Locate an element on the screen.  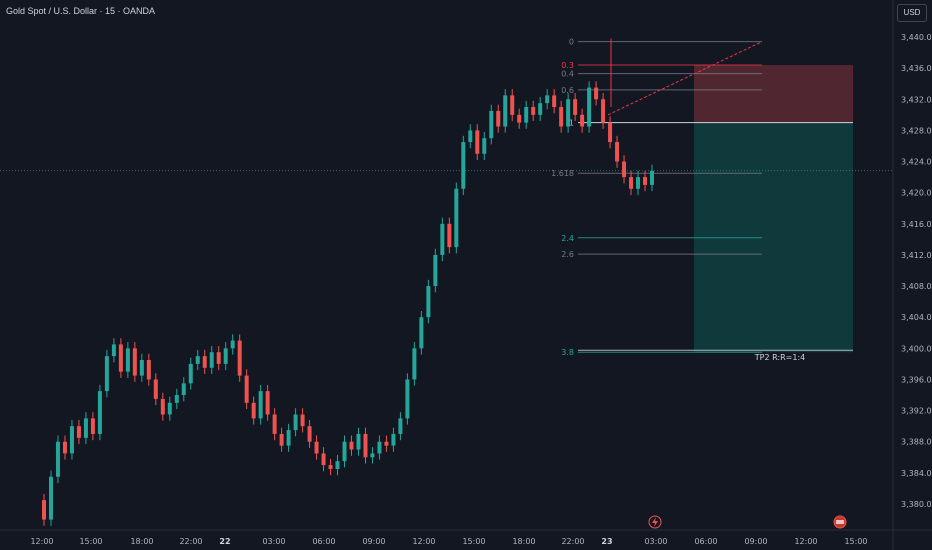
price-tick-label: 3,416.000 is located at coordinates (916, 224).